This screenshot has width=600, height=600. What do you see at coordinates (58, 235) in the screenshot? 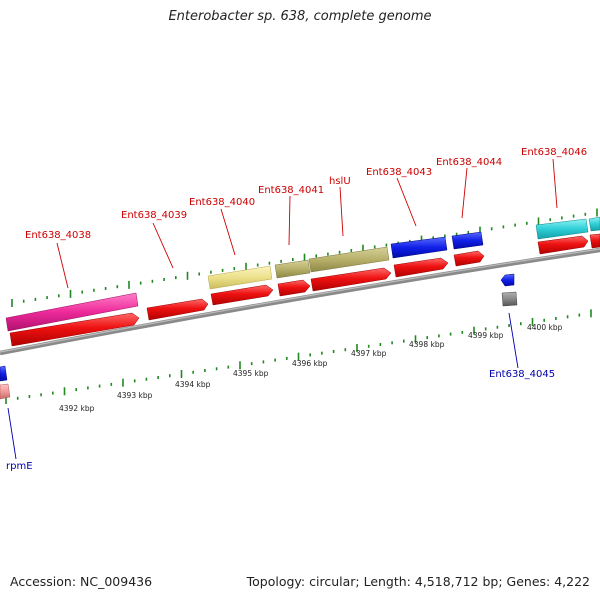
I see `gene-label: Ent638_4038` at bounding box center [58, 235].